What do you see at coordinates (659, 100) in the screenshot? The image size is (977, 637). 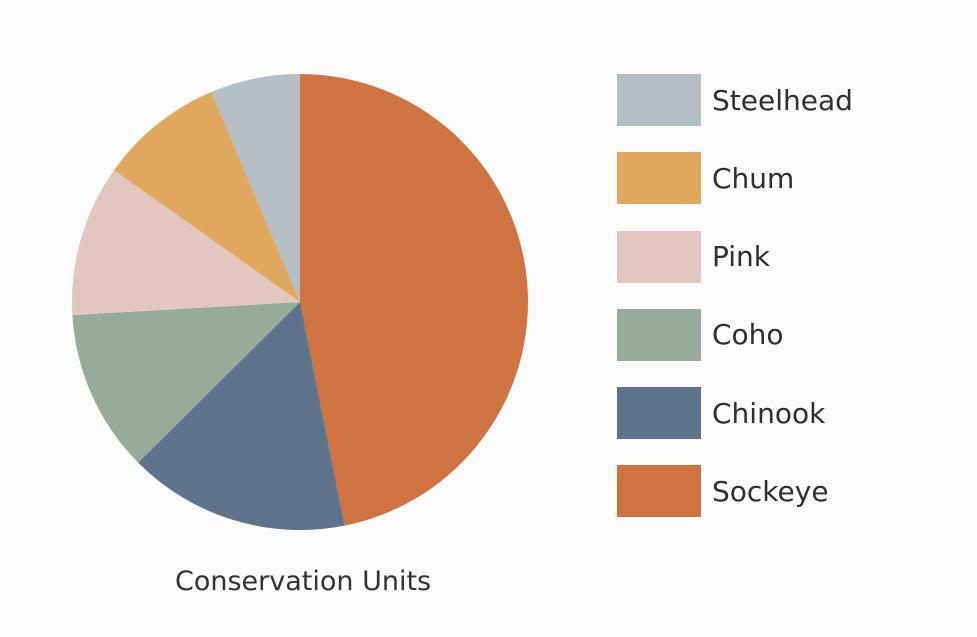 I see `legend-swatch-steelhead` at bounding box center [659, 100].